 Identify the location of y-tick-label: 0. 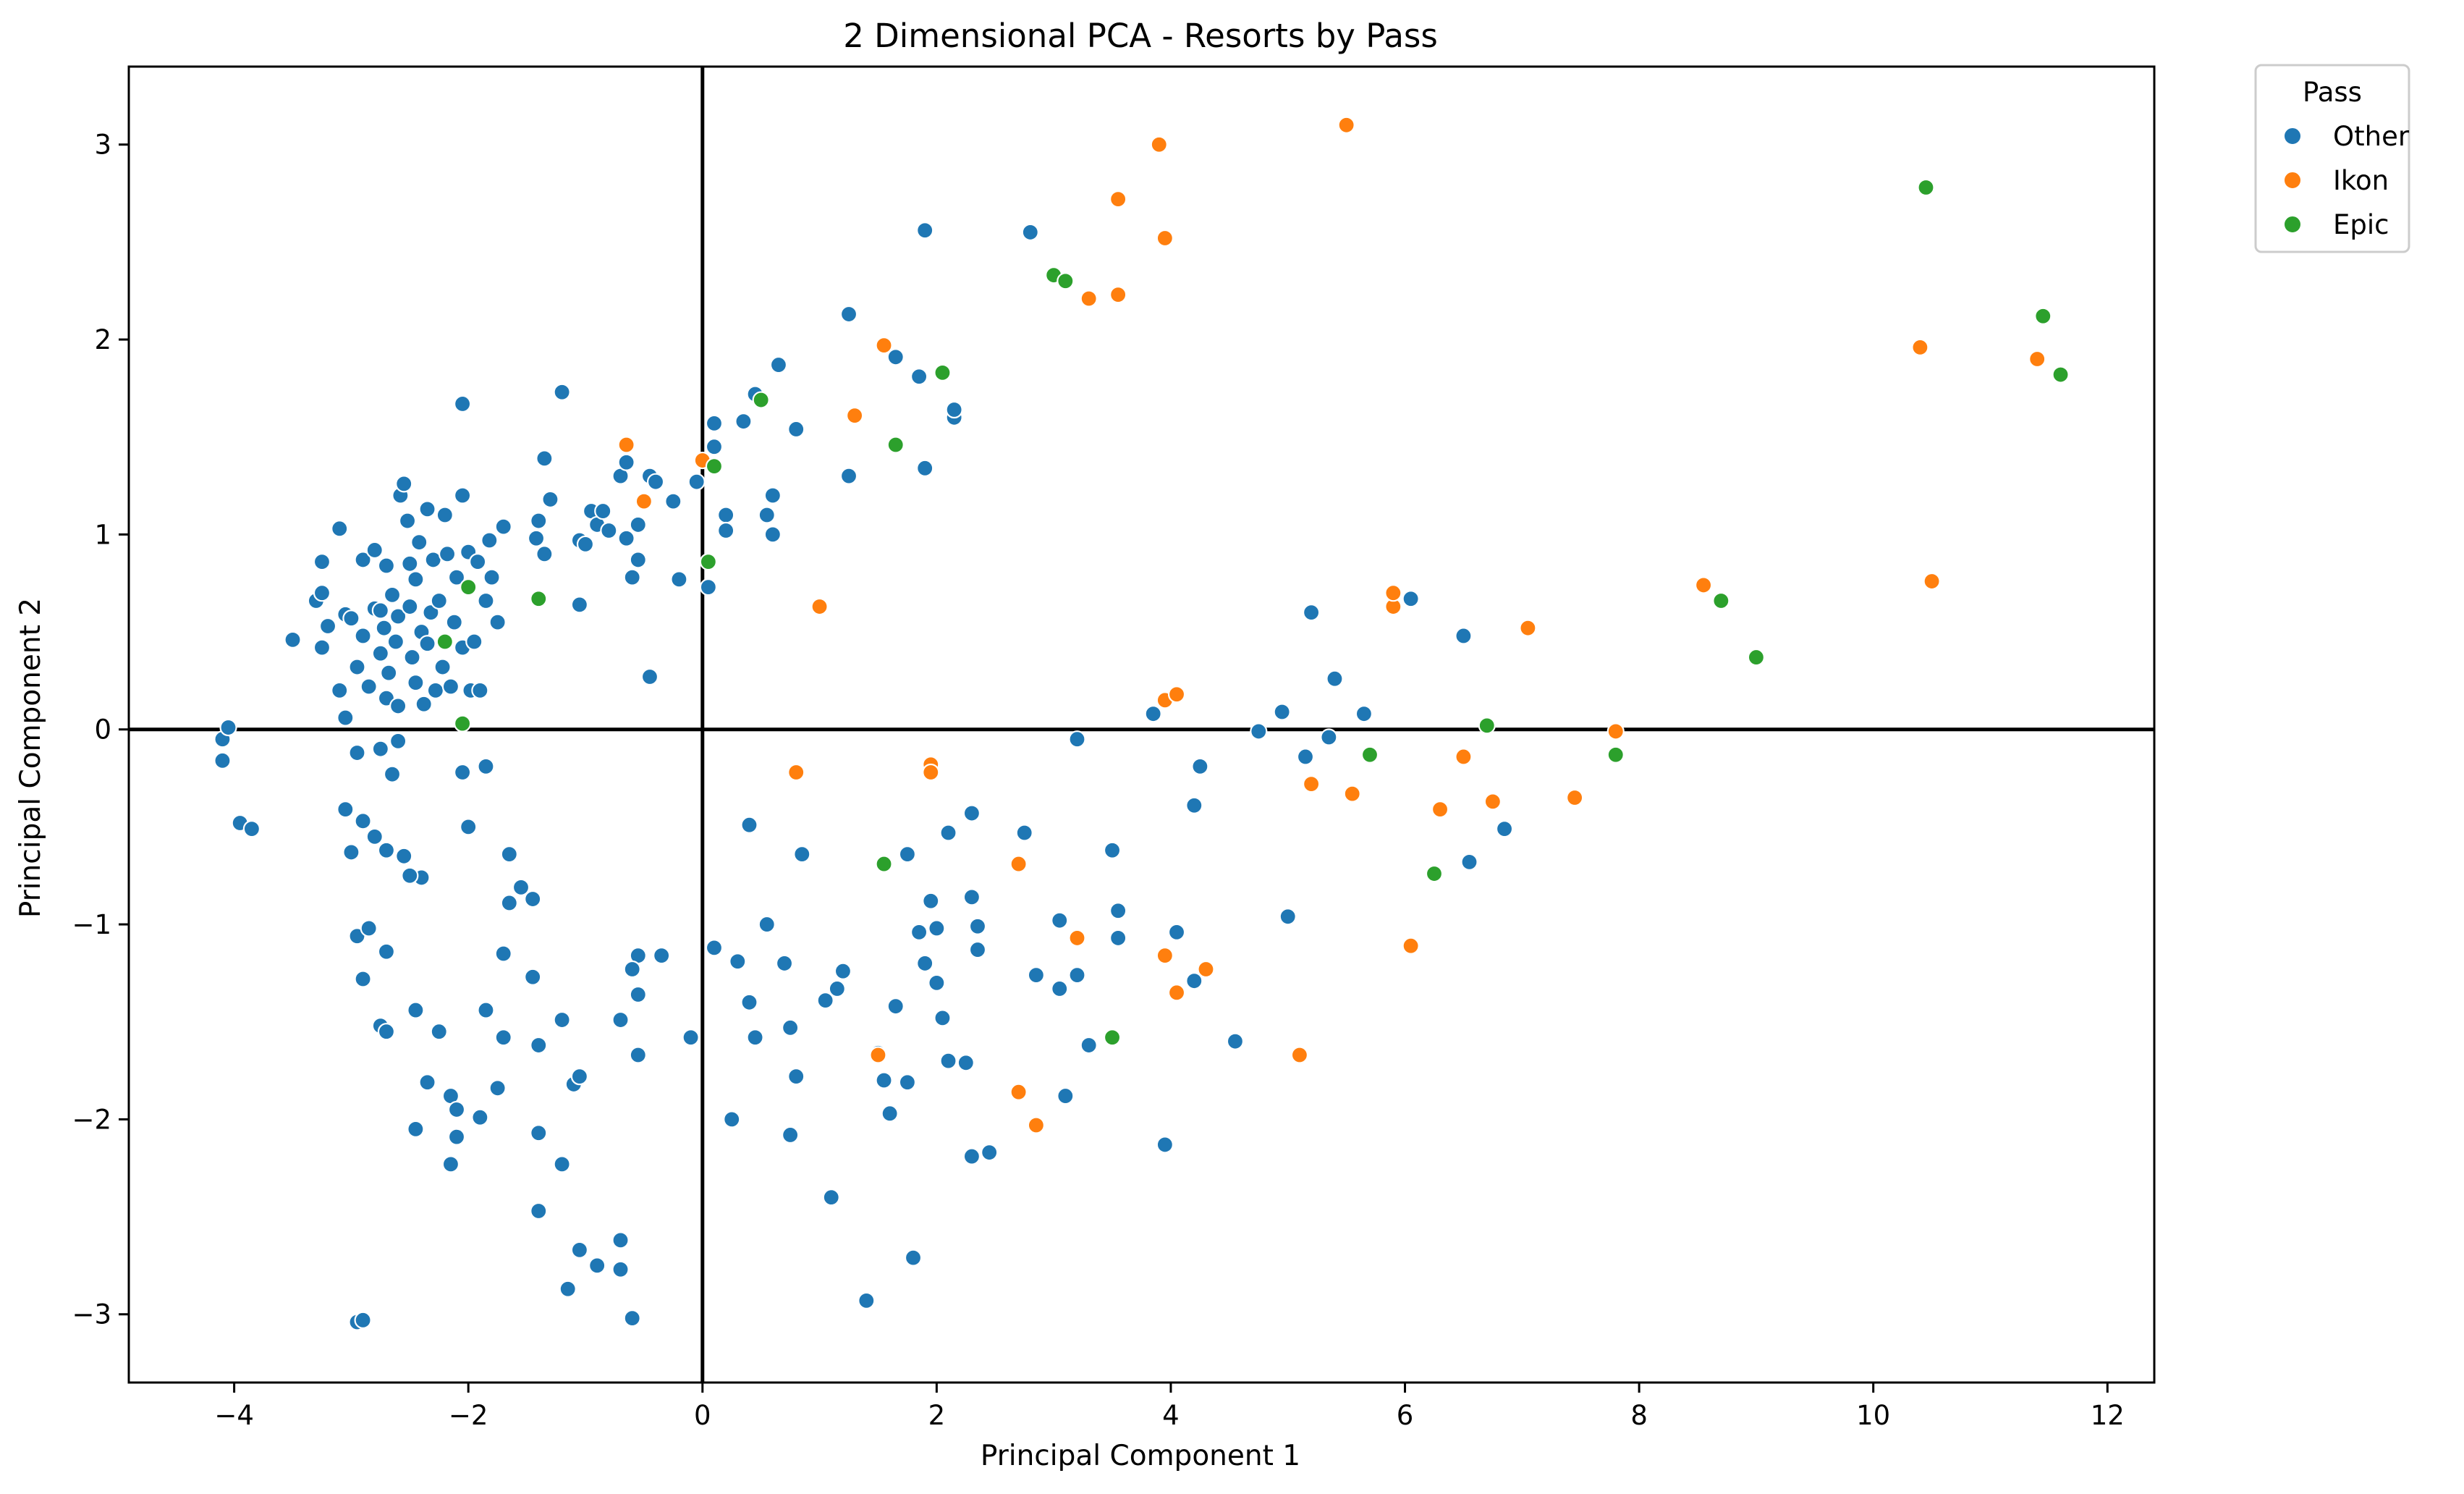
(102, 730).